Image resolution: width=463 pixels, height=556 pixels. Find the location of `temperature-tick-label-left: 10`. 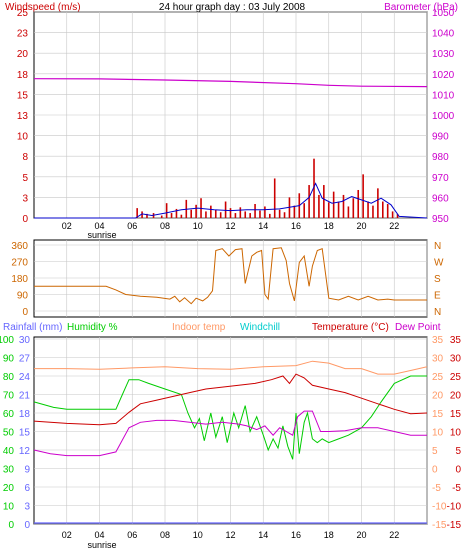

temperature-tick-label-left: 10 is located at coordinates (438, 433).